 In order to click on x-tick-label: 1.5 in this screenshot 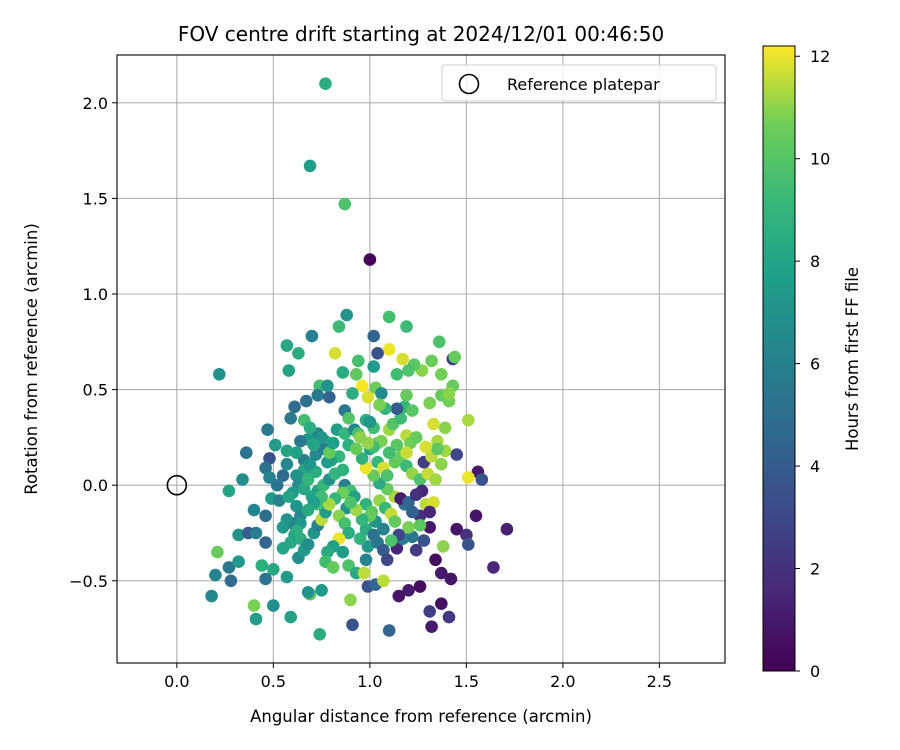, I will do `click(466, 681)`.